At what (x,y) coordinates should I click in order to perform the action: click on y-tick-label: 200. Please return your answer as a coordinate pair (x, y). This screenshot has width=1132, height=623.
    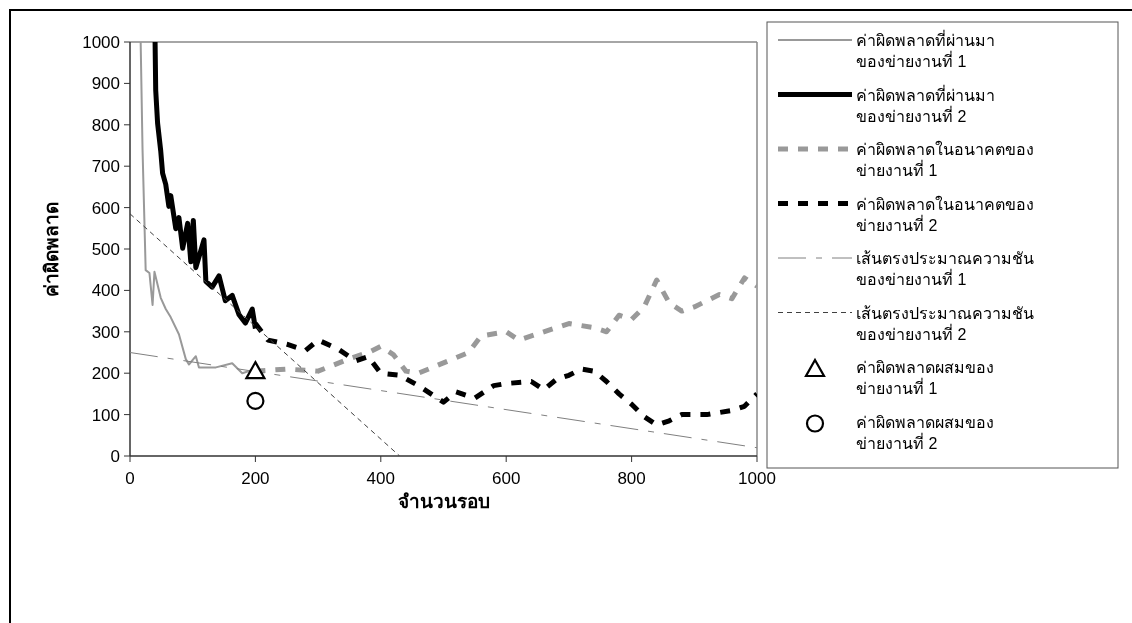
    Looking at the image, I should click on (105, 374).